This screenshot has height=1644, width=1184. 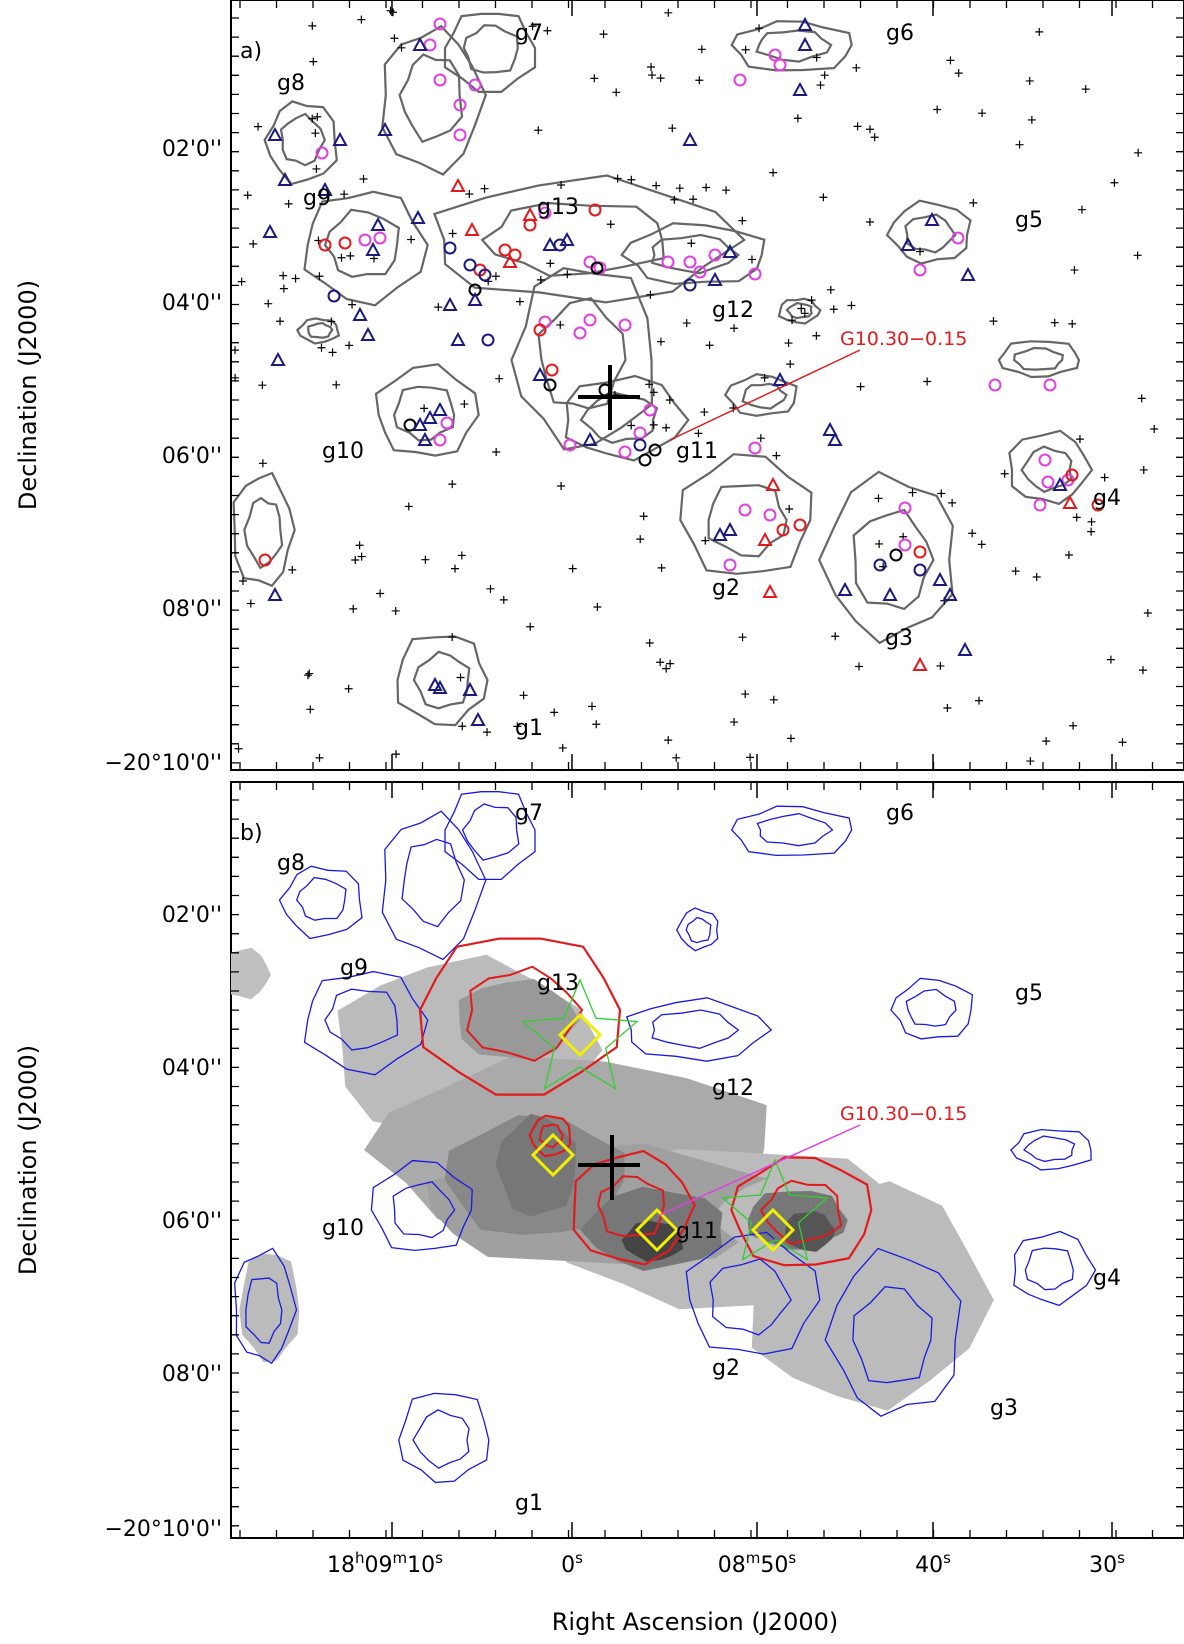 I want to click on region-label-g11: g11, so click(x=697, y=451).